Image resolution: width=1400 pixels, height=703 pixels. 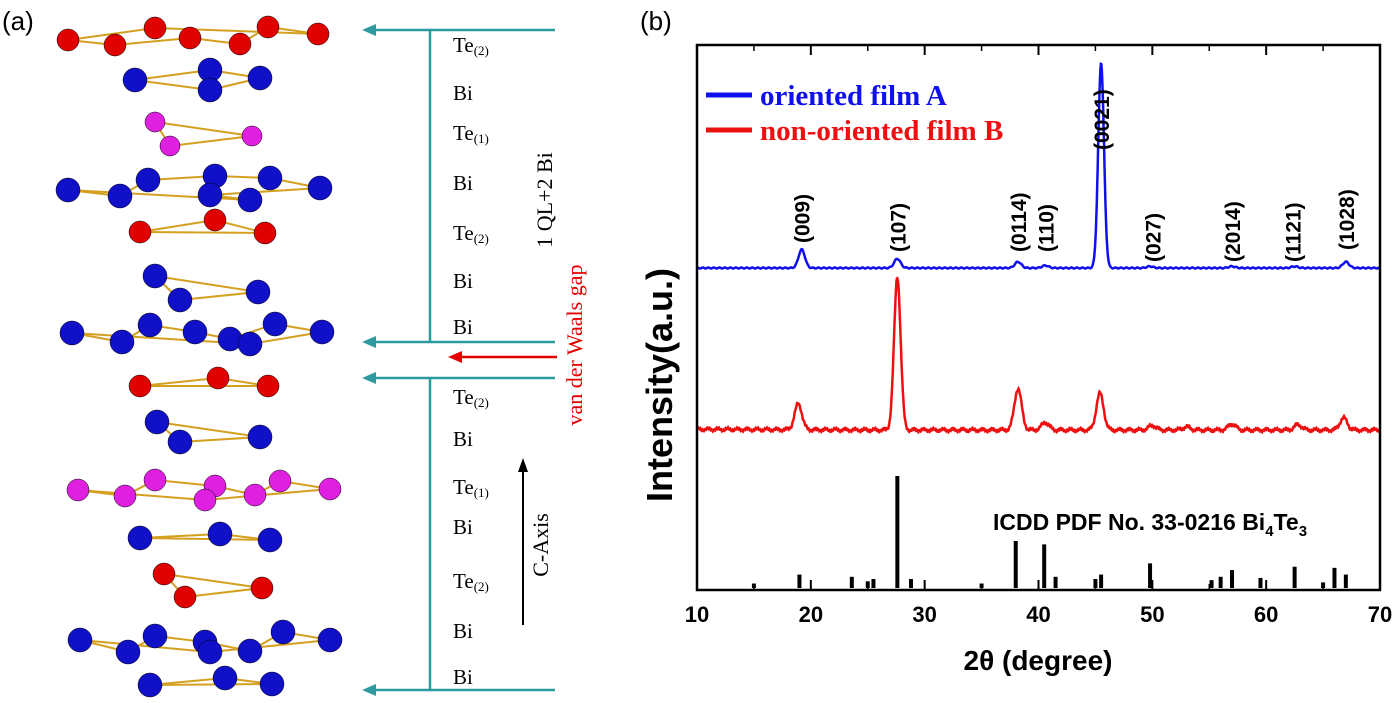 What do you see at coordinates (18, 21) in the screenshot?
I see `panel-a-label: (a)` at bounding box center [18, 21].